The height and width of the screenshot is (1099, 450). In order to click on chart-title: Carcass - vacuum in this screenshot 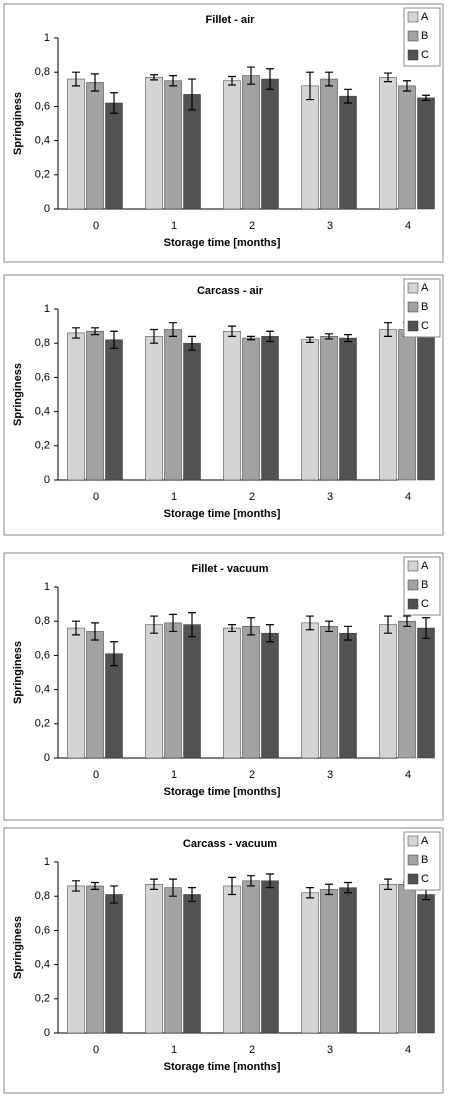, I will do `click(230, 844)`.